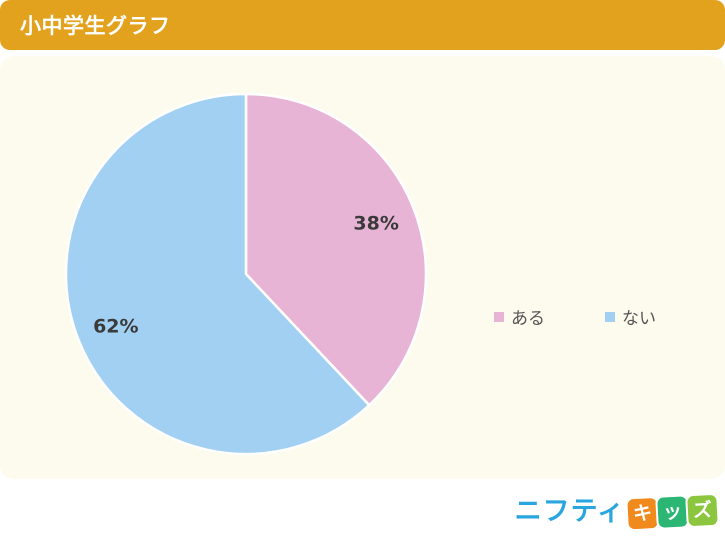 The width and height of the screenshot is (725, 539). Describe the element at coordinates (375, 223) in the screenshot. I see `pie-slice-label-1: 38%` at that location.